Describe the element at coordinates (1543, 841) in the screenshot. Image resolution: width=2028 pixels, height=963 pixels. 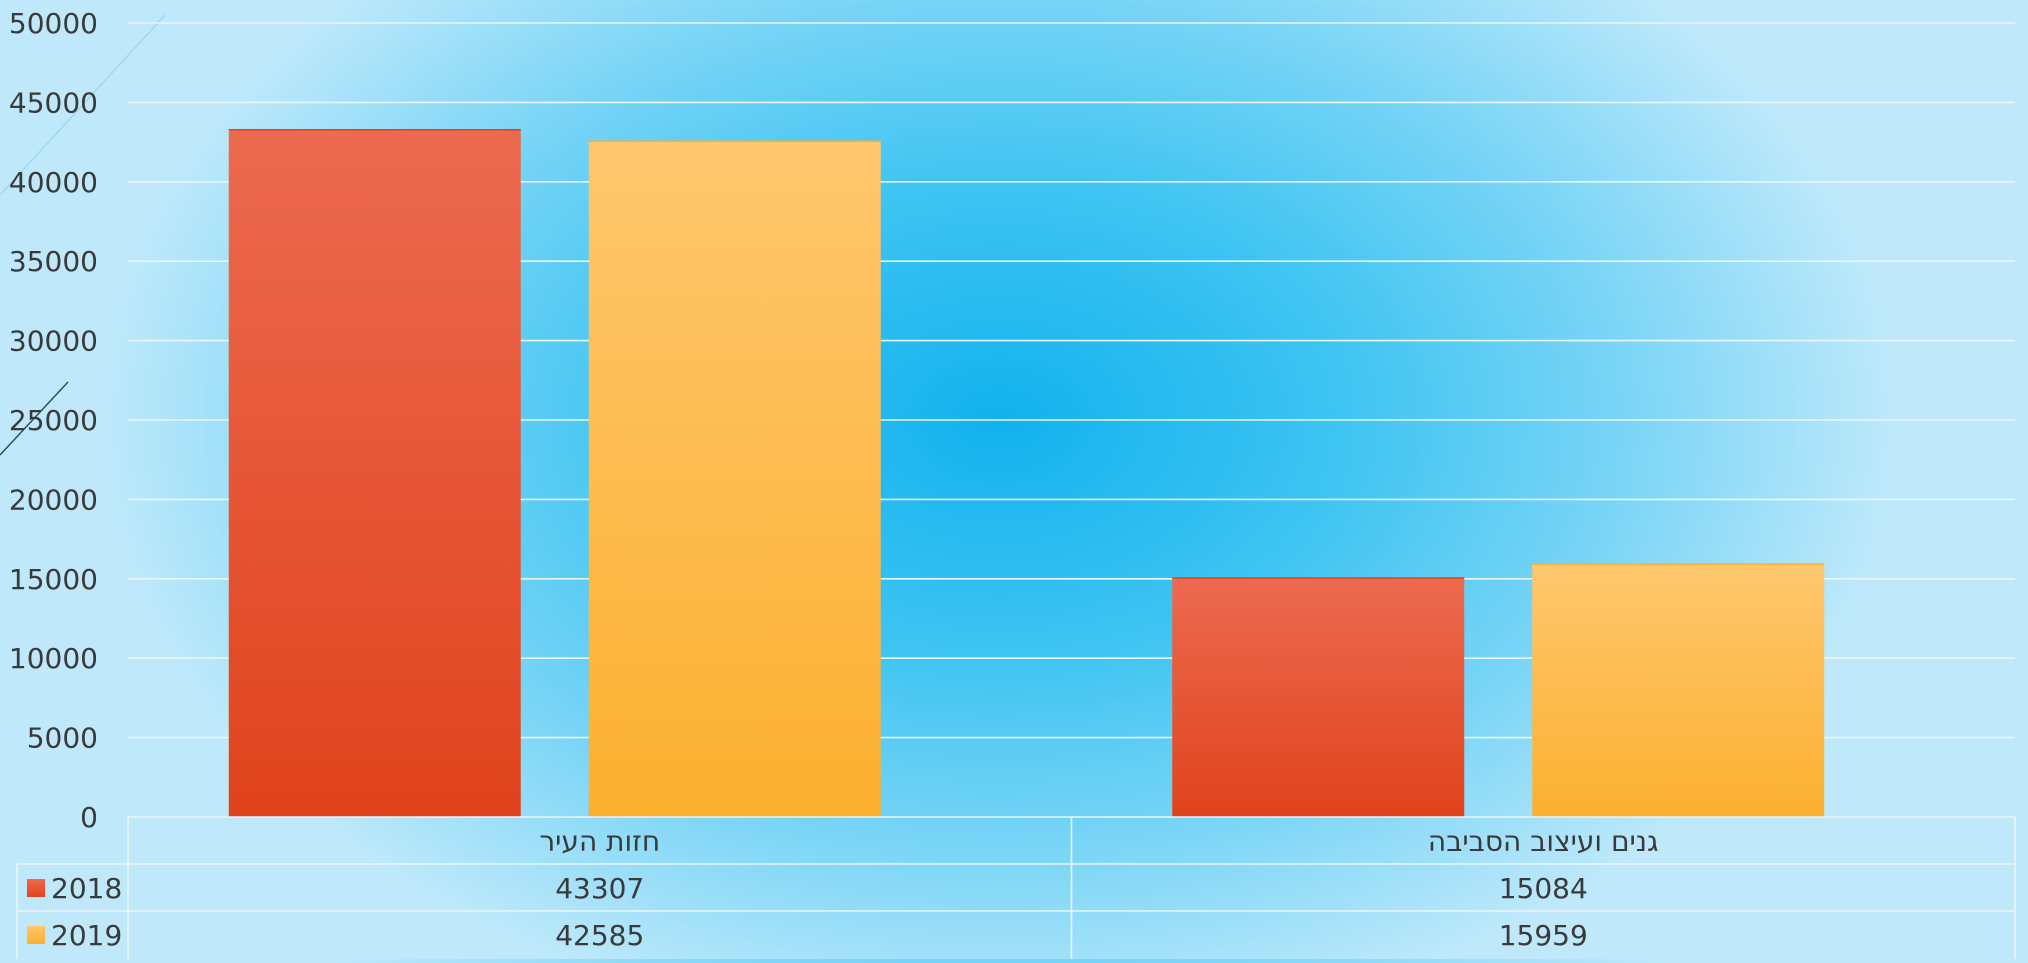
I see `category-label: גנים ועיצוב הסביבה` at that location.